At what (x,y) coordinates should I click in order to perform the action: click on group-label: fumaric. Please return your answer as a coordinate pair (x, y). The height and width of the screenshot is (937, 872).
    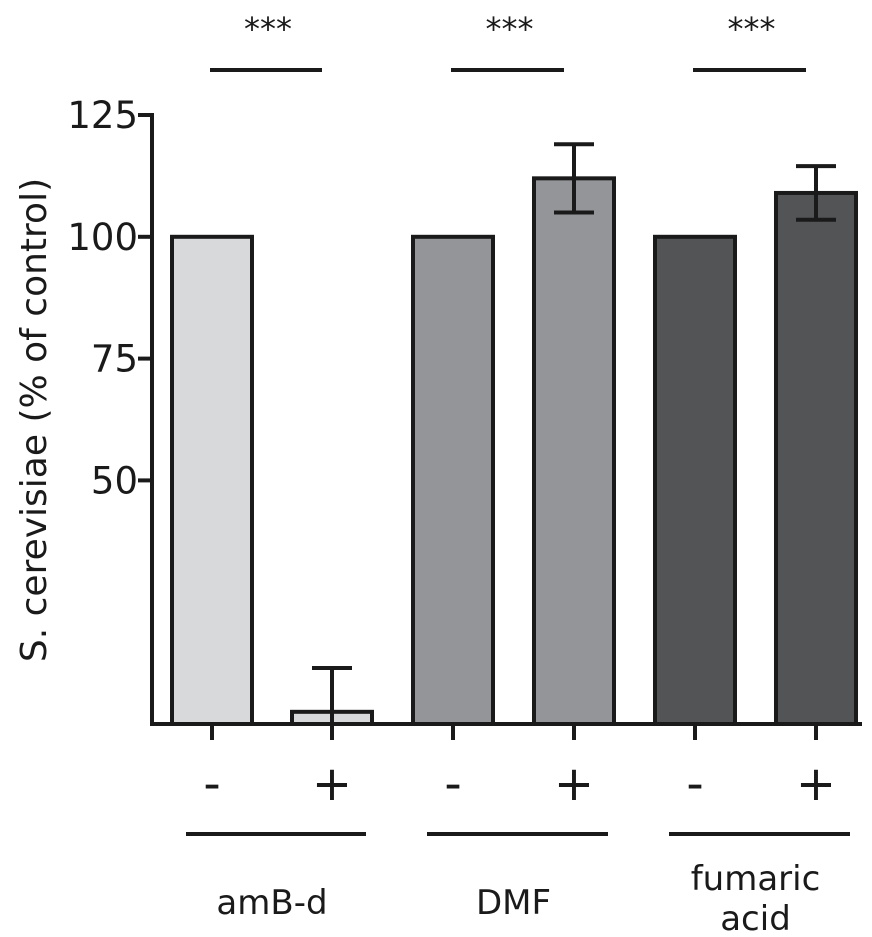
    Looking at the image, I should click on (756, 879).